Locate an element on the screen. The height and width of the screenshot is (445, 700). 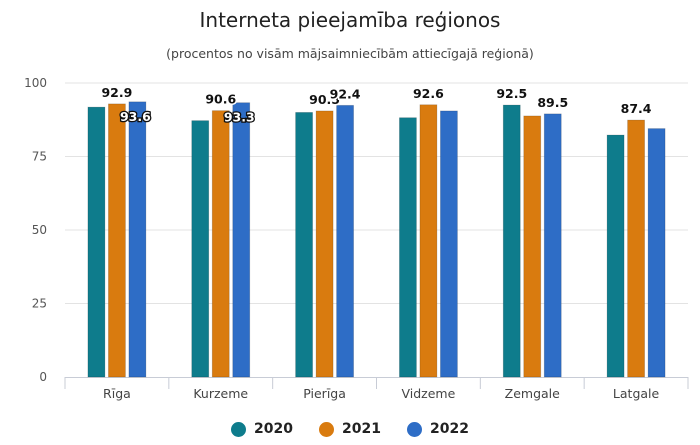
data-label: 93.6 is located at coordinates (135, 116).